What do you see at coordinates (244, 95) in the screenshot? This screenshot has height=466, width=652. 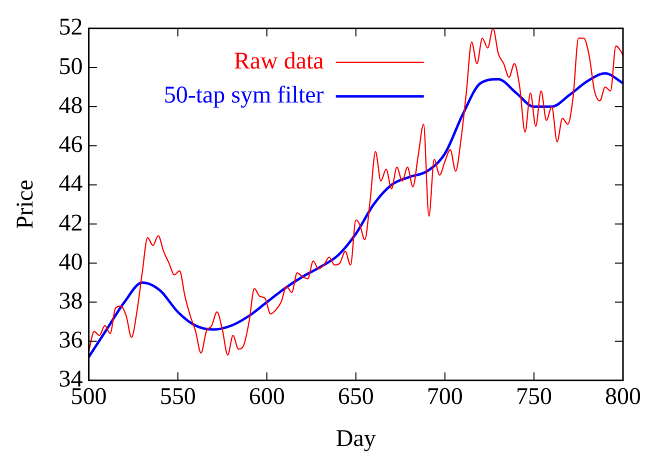 I see `legend-label: 50-tap sym filter` at bounding box center [244, 95].